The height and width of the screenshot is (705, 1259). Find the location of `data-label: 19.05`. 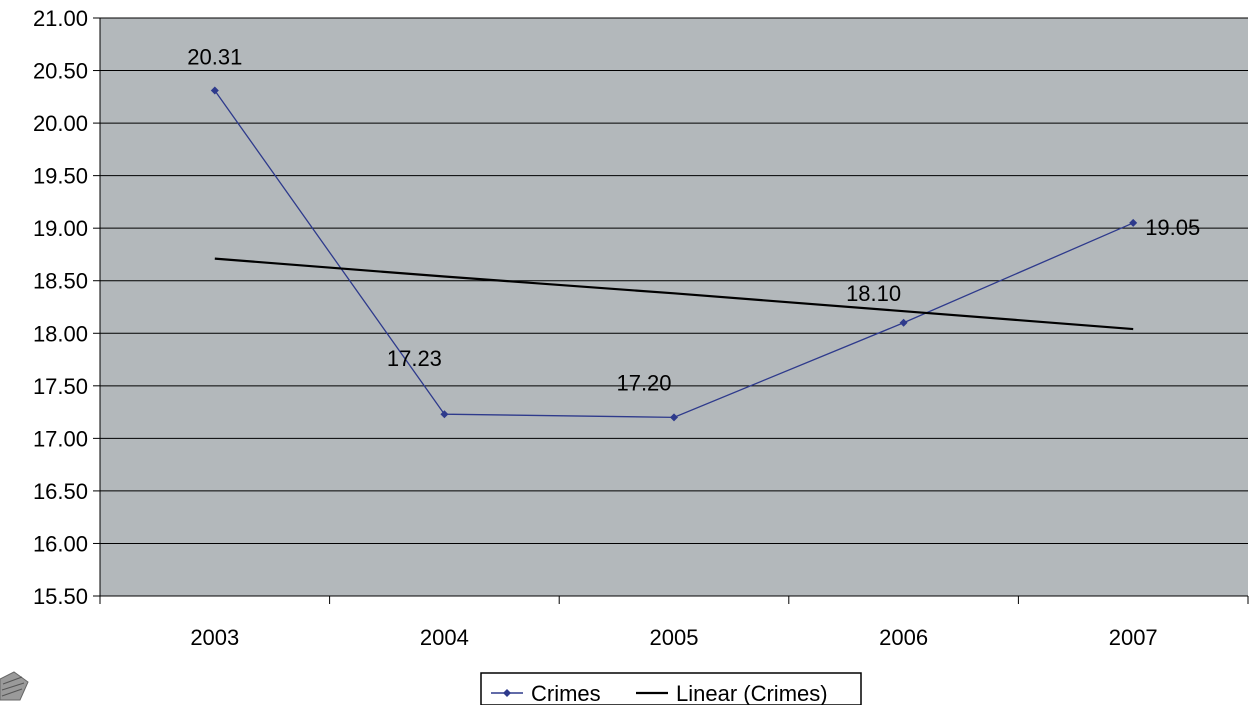

data-label: 19.05 is located at coordinates (1172, 227).